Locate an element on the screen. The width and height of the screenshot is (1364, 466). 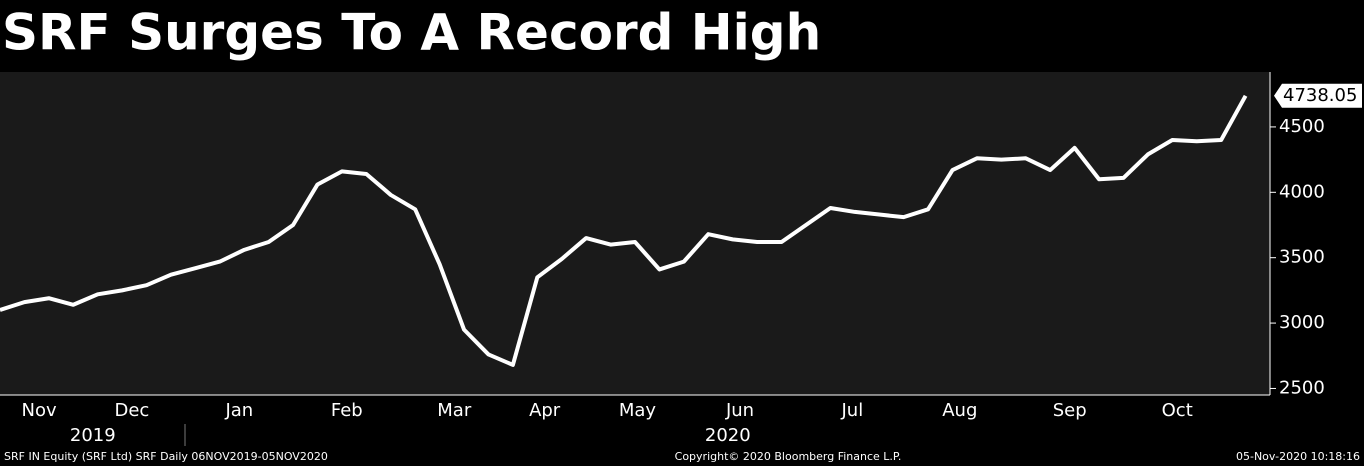
last-value-label: 4738.05 is located at coordinates (1320, 95).